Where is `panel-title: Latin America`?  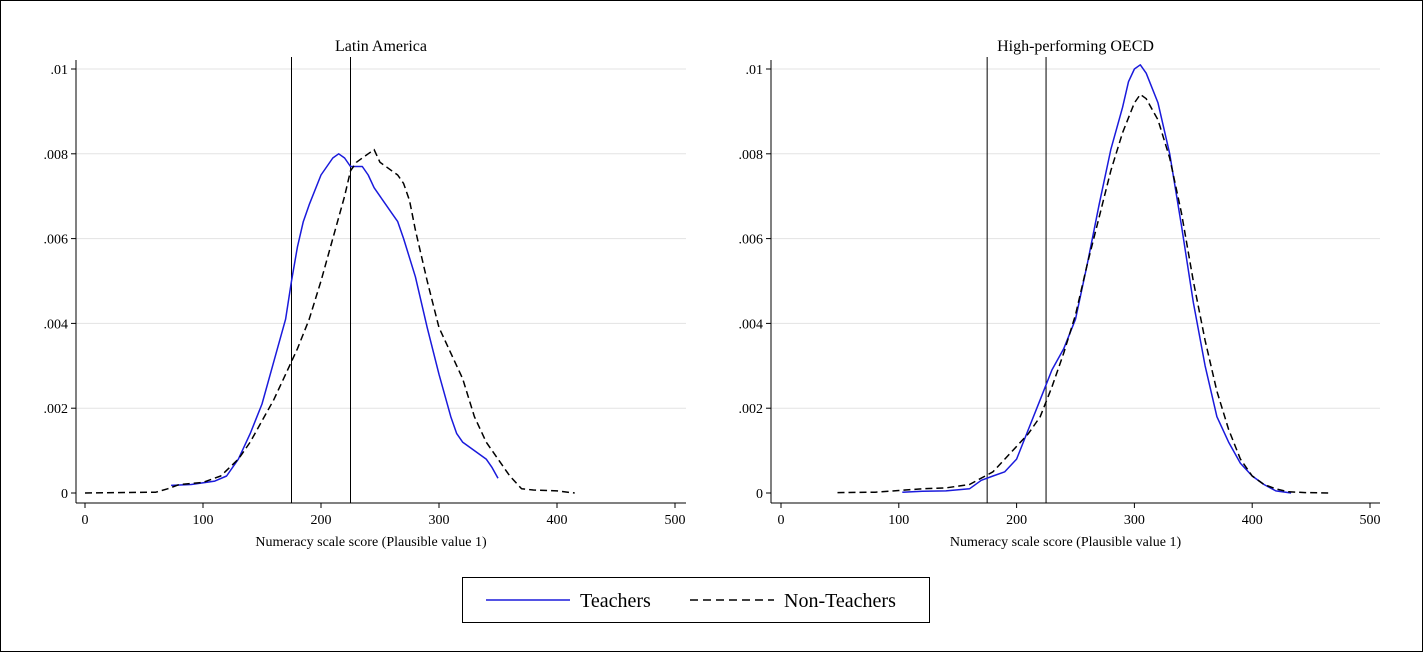 panel-title: Latin America is located at coordinates (381, 46).